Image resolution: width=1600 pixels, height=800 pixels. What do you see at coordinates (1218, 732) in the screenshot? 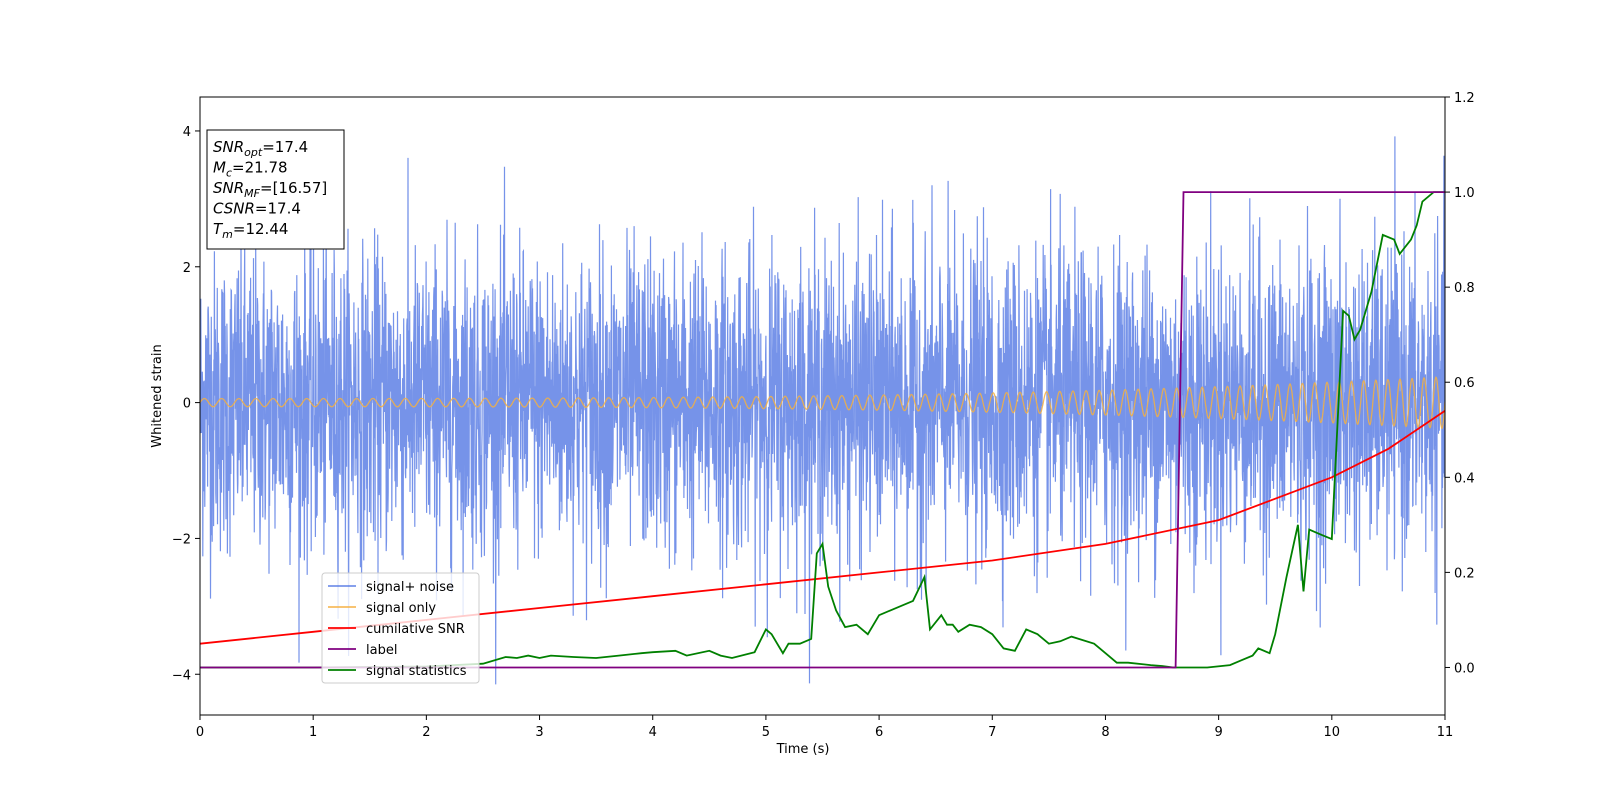
I see `x-tick-label: 9` at bounding box center [1218, 732].